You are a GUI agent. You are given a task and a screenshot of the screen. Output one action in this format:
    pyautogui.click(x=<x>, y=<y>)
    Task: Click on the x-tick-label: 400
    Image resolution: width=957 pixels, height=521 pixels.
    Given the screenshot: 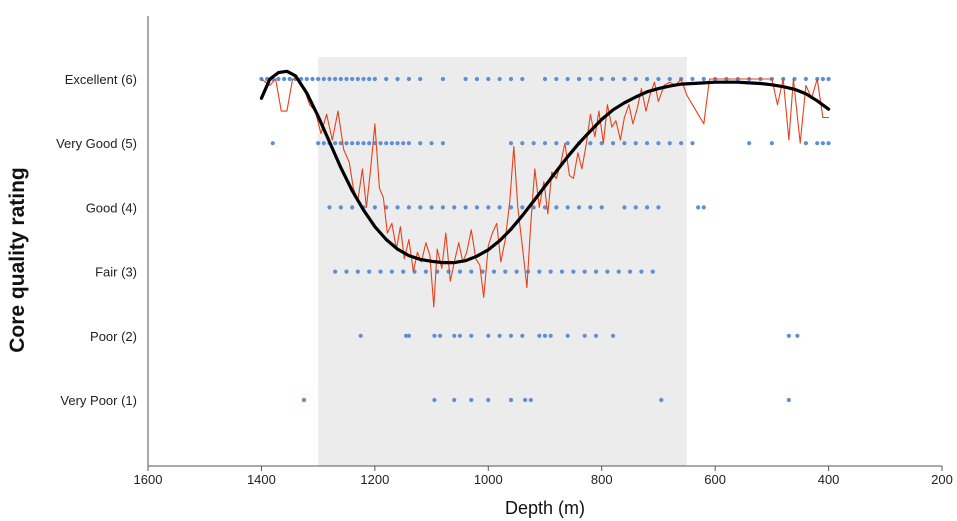 What is the action you would take?
    pyautogui.click(x=829, y=479)
    